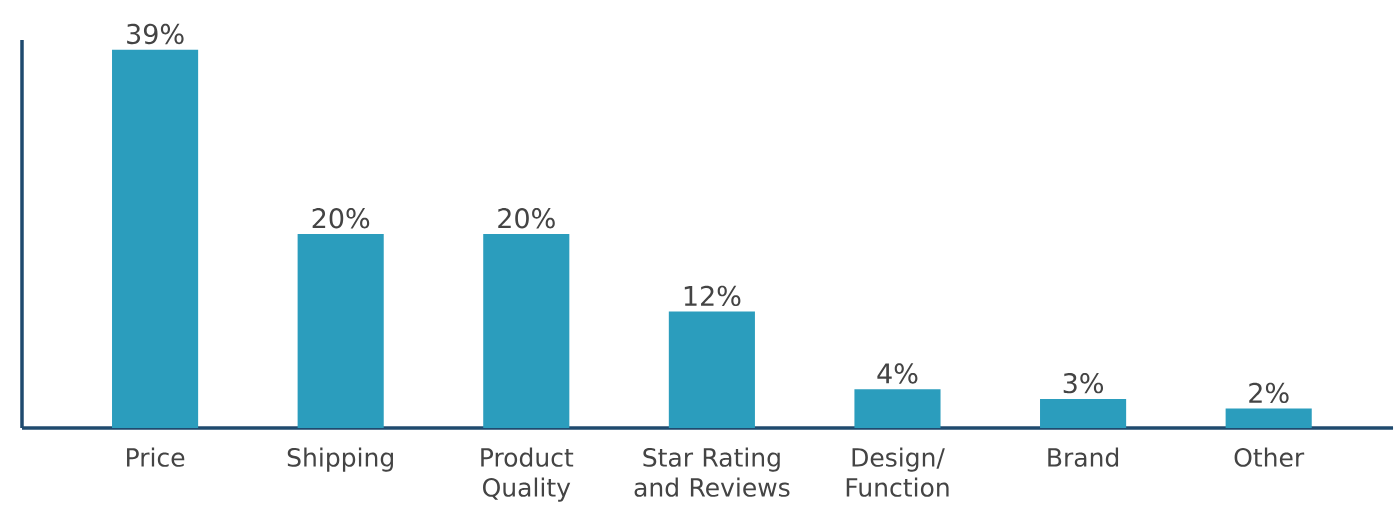 Image resolution: width=1398 pixels, height=516 pixels. What do you see at coordinates (712, 472) in the screenshot?
I see `x-tick-label: Star Rating and Reviews` at bounding box center [712, 472].